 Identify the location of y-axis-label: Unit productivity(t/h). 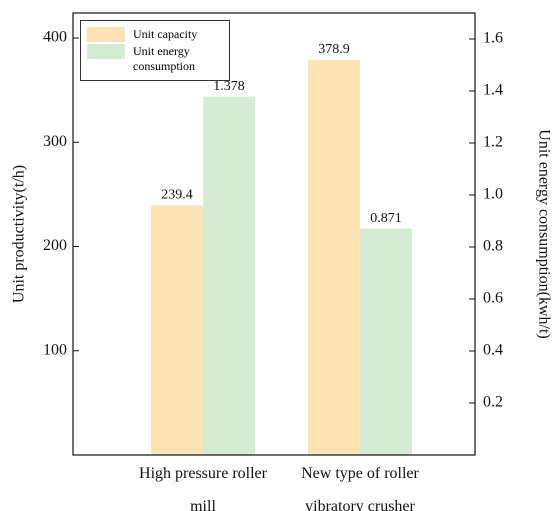
(19, 234).